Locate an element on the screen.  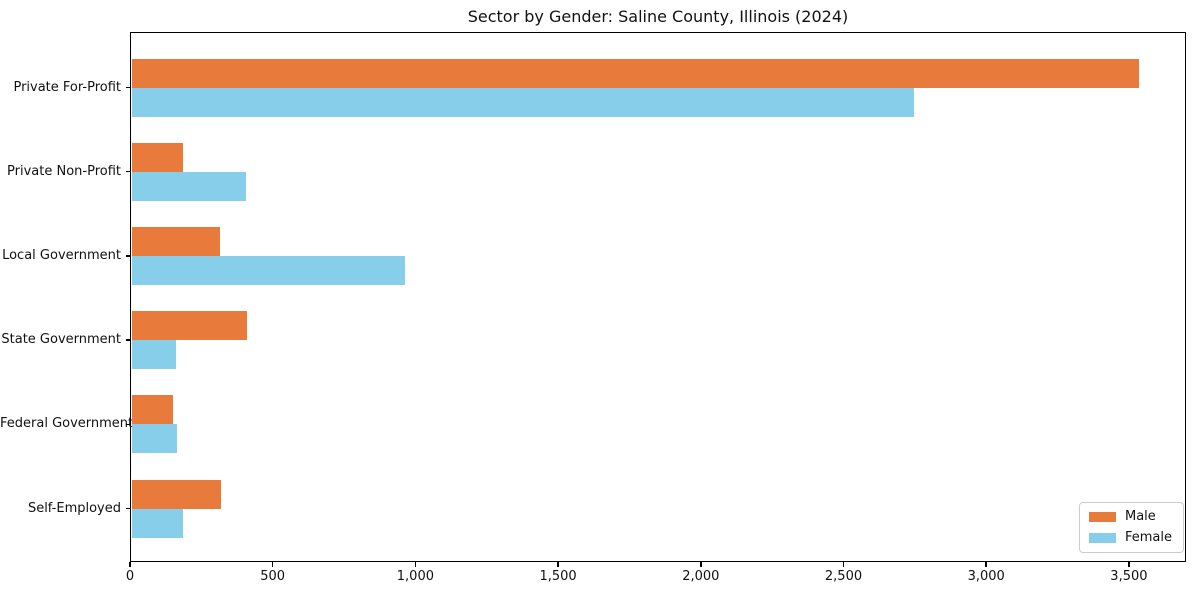
bar-male-private-for-profit is located at coordinates (635, 73).